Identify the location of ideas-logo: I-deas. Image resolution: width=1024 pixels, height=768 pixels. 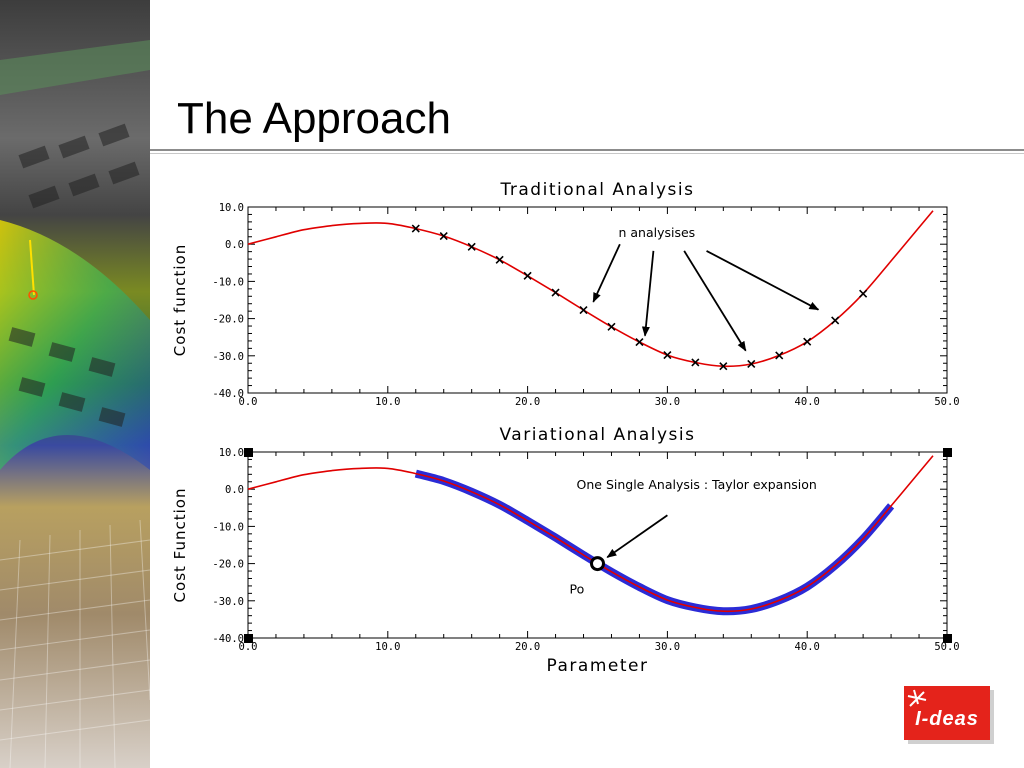
(947, 713).